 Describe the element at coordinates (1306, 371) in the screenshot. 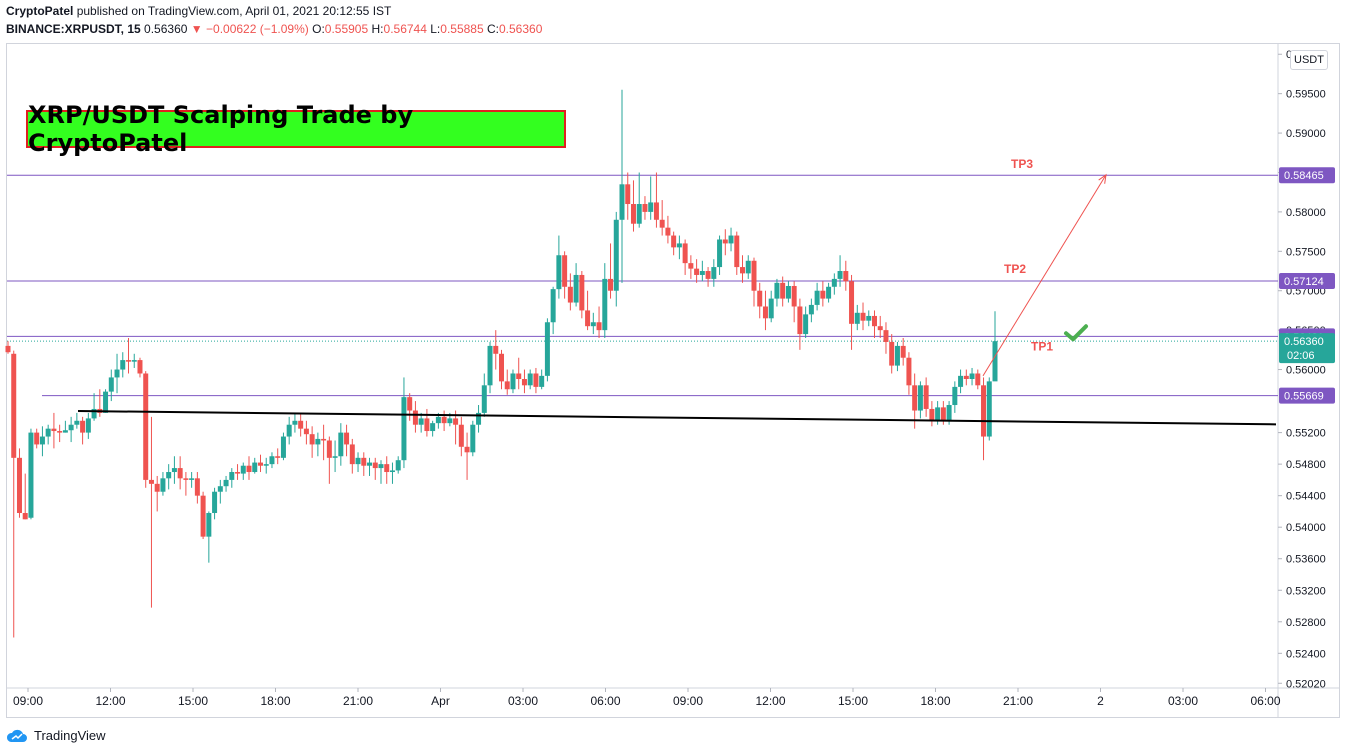

I see `y-tick-label: 0.56000` at that location.